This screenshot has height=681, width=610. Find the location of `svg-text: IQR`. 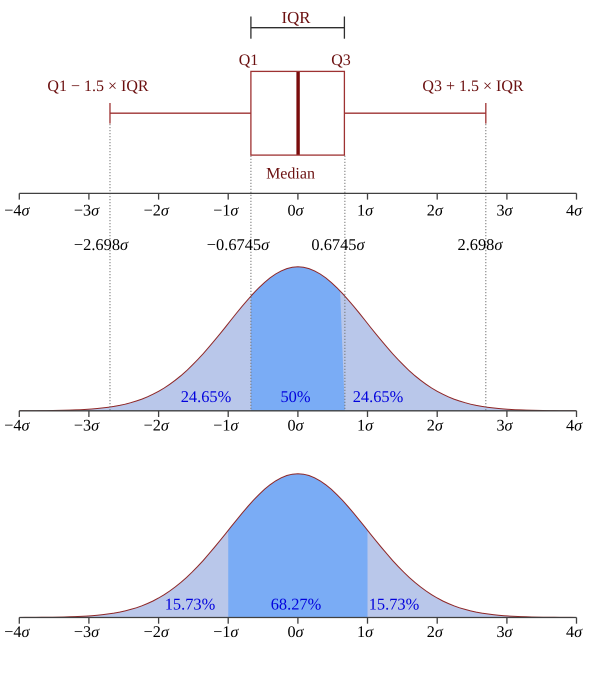

svg-text: IQR is located at coordinates (297, 17).